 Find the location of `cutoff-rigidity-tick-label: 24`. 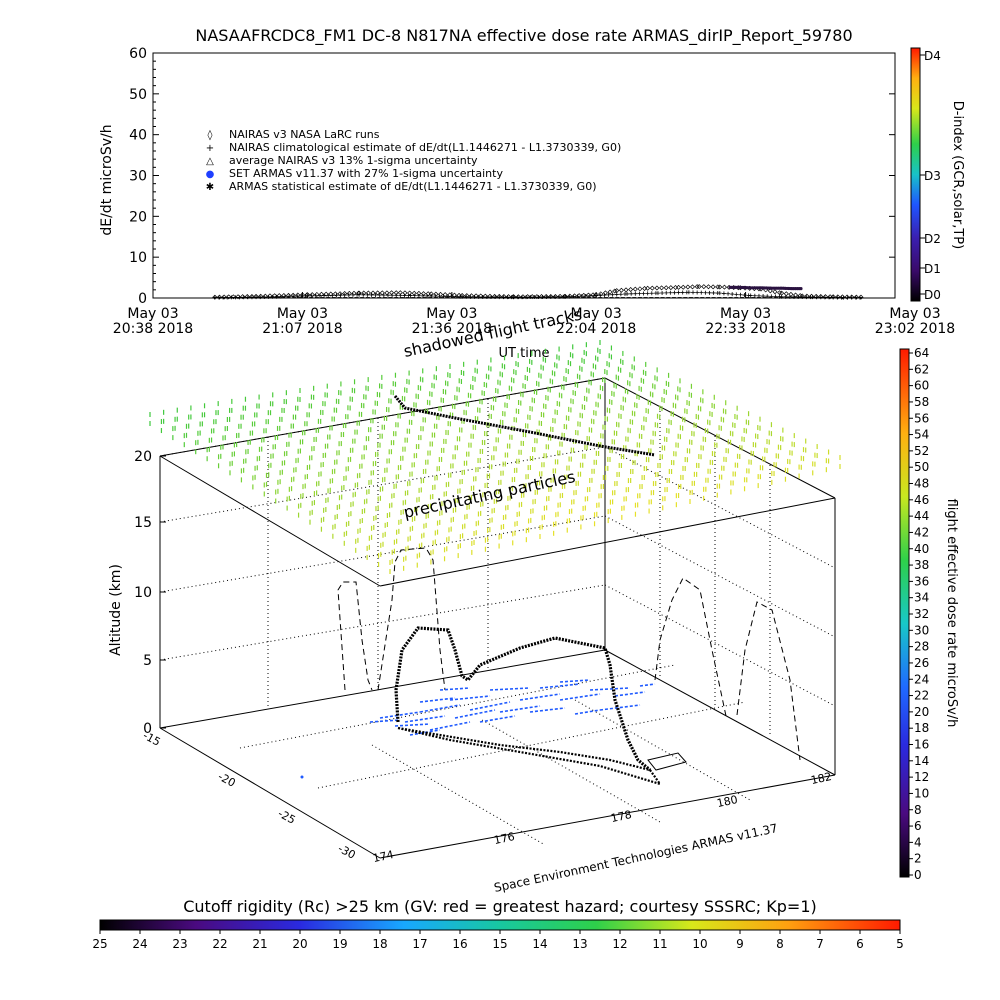

cutoff-rigidity-tick-label: 24 is located at coordinates (139, 944).